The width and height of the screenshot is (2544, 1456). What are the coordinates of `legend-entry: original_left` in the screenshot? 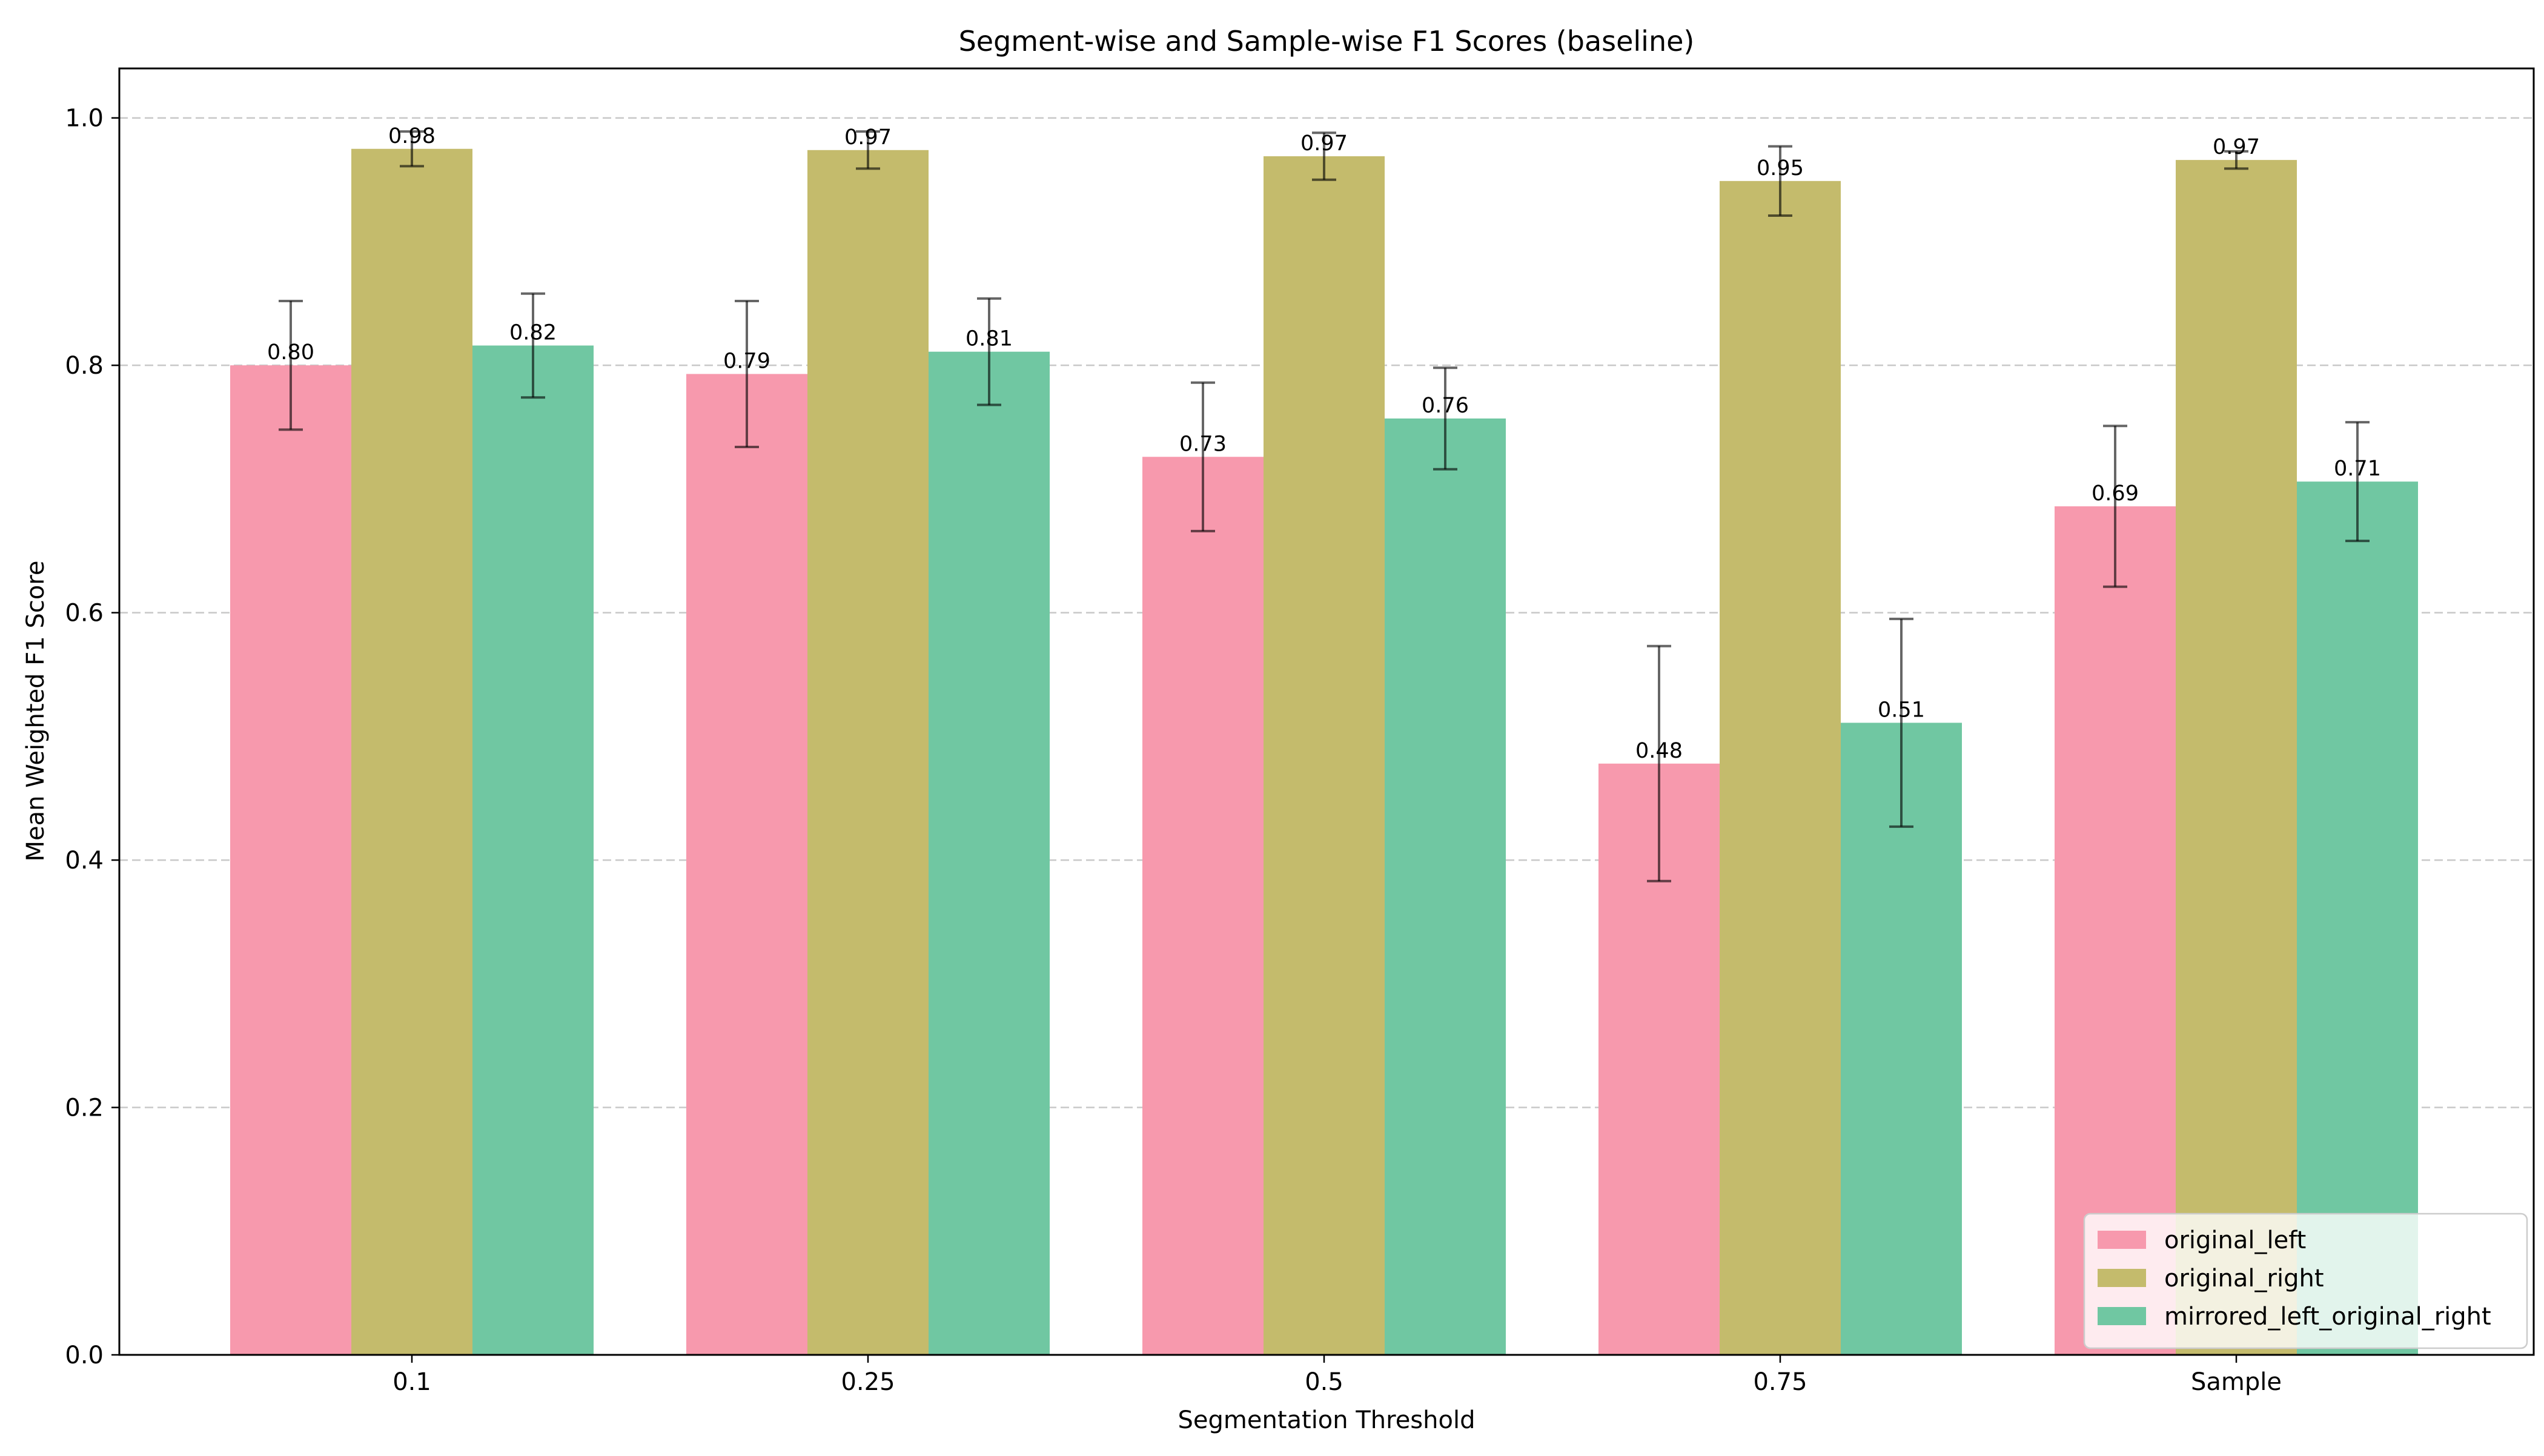 It's located at (2235, 1240).